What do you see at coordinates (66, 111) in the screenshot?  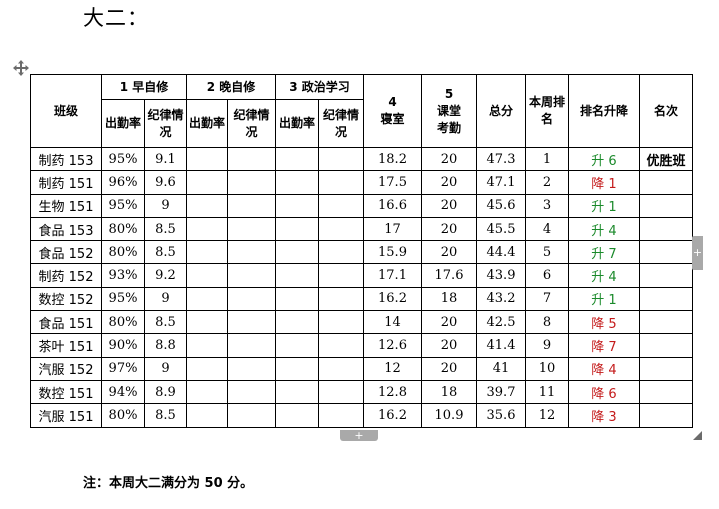 I see `header-class: 班级` at bounding box center [66, 111].